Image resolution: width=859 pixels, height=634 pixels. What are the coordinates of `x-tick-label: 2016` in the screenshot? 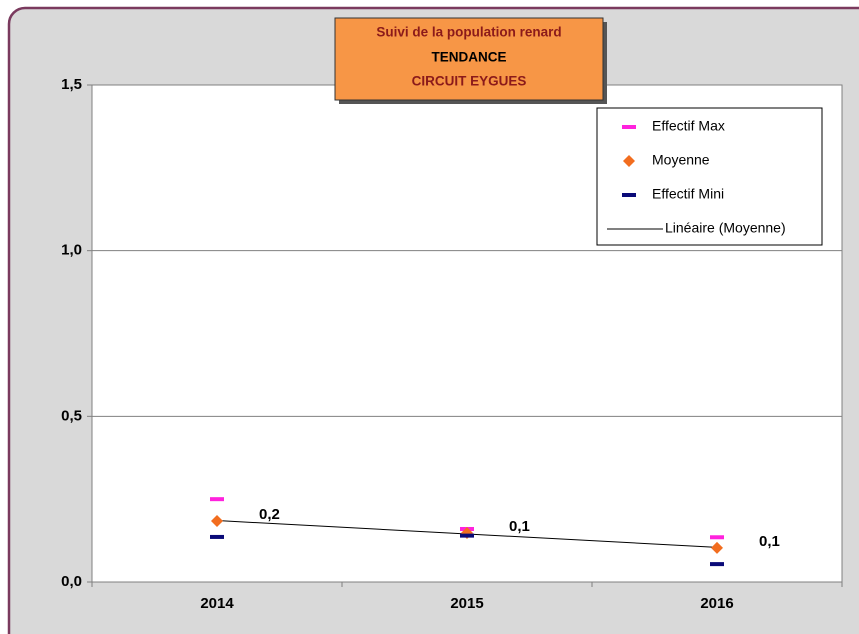 It's located at (716, 603).